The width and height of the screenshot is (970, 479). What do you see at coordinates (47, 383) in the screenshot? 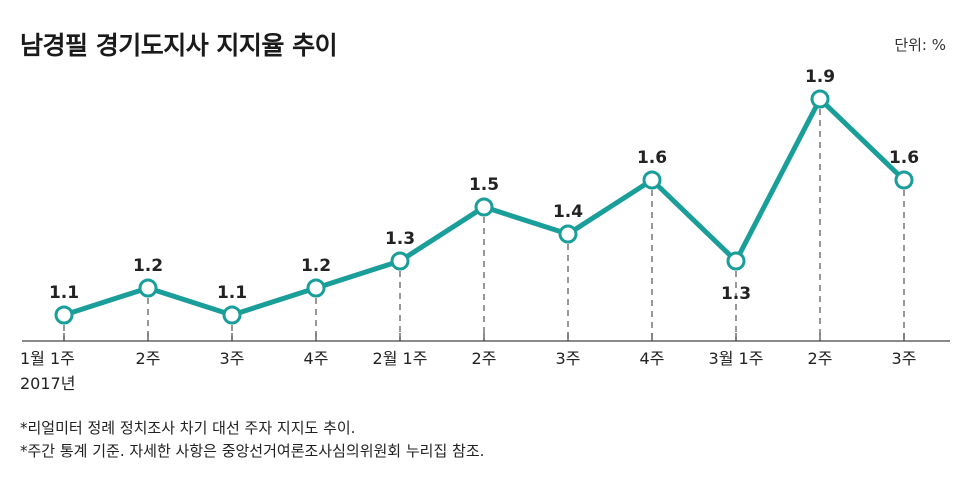
I see `year-label: 2017년` at bounding box center [47, 383].